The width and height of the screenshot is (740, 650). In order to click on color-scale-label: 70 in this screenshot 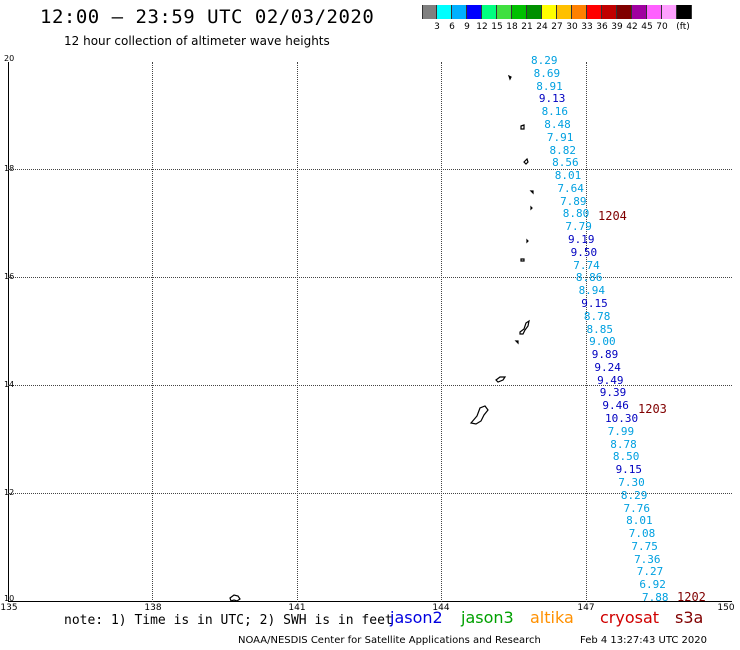, I will do `click(662, 27)`.